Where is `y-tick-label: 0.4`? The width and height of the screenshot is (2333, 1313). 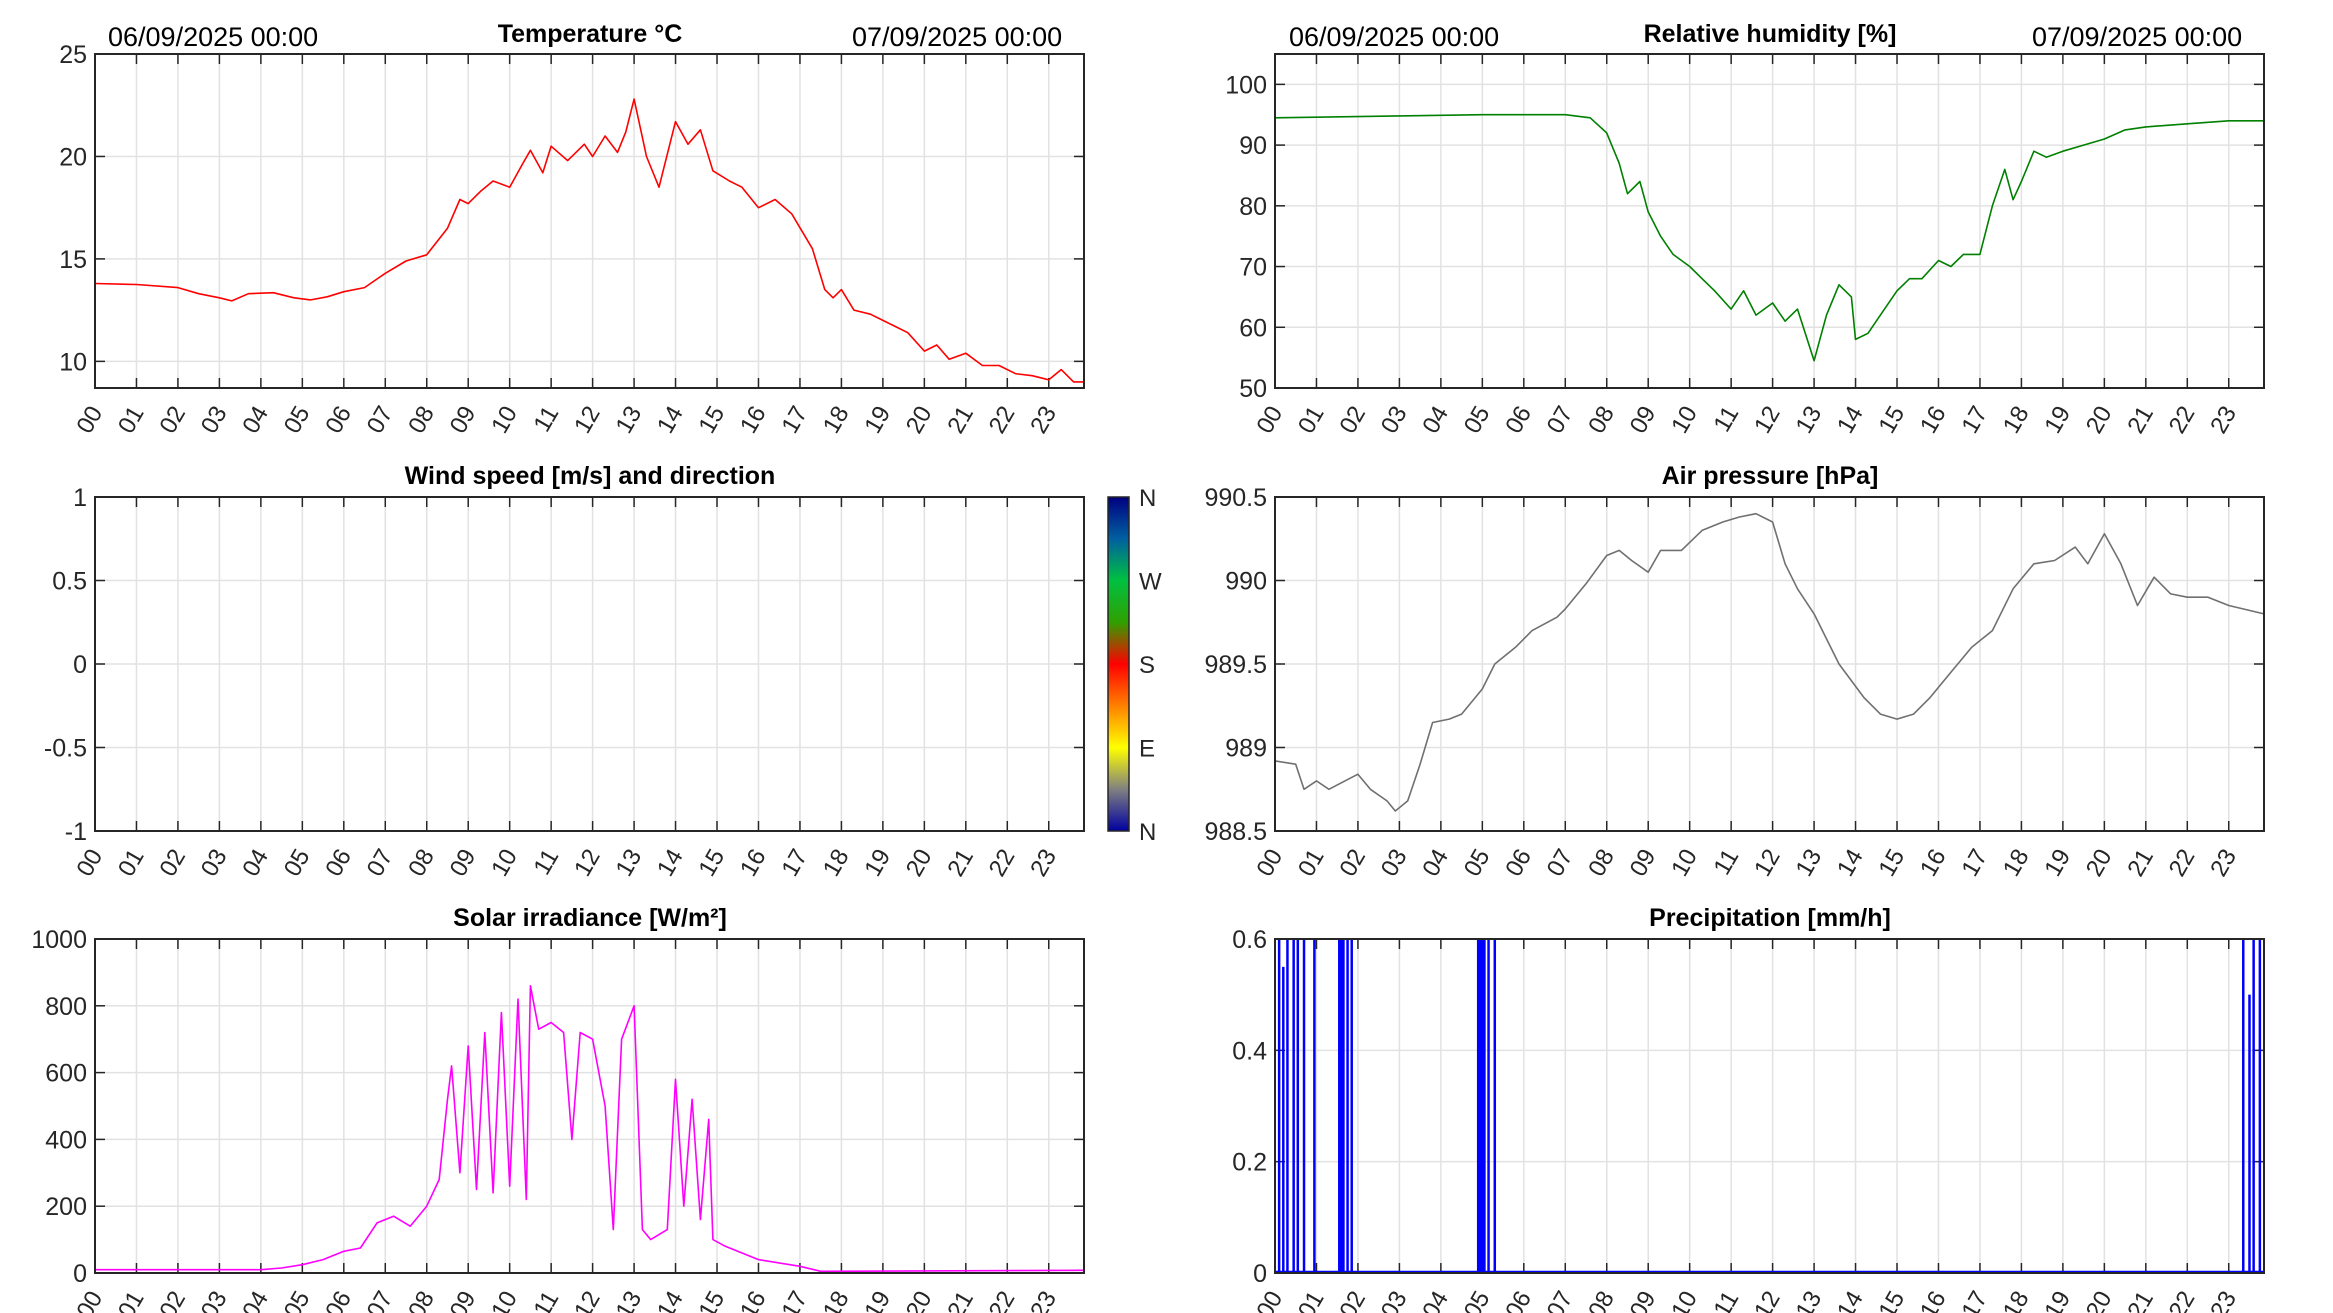 y-tick-label: 0.4 is located at coordinates (1249, 1051).